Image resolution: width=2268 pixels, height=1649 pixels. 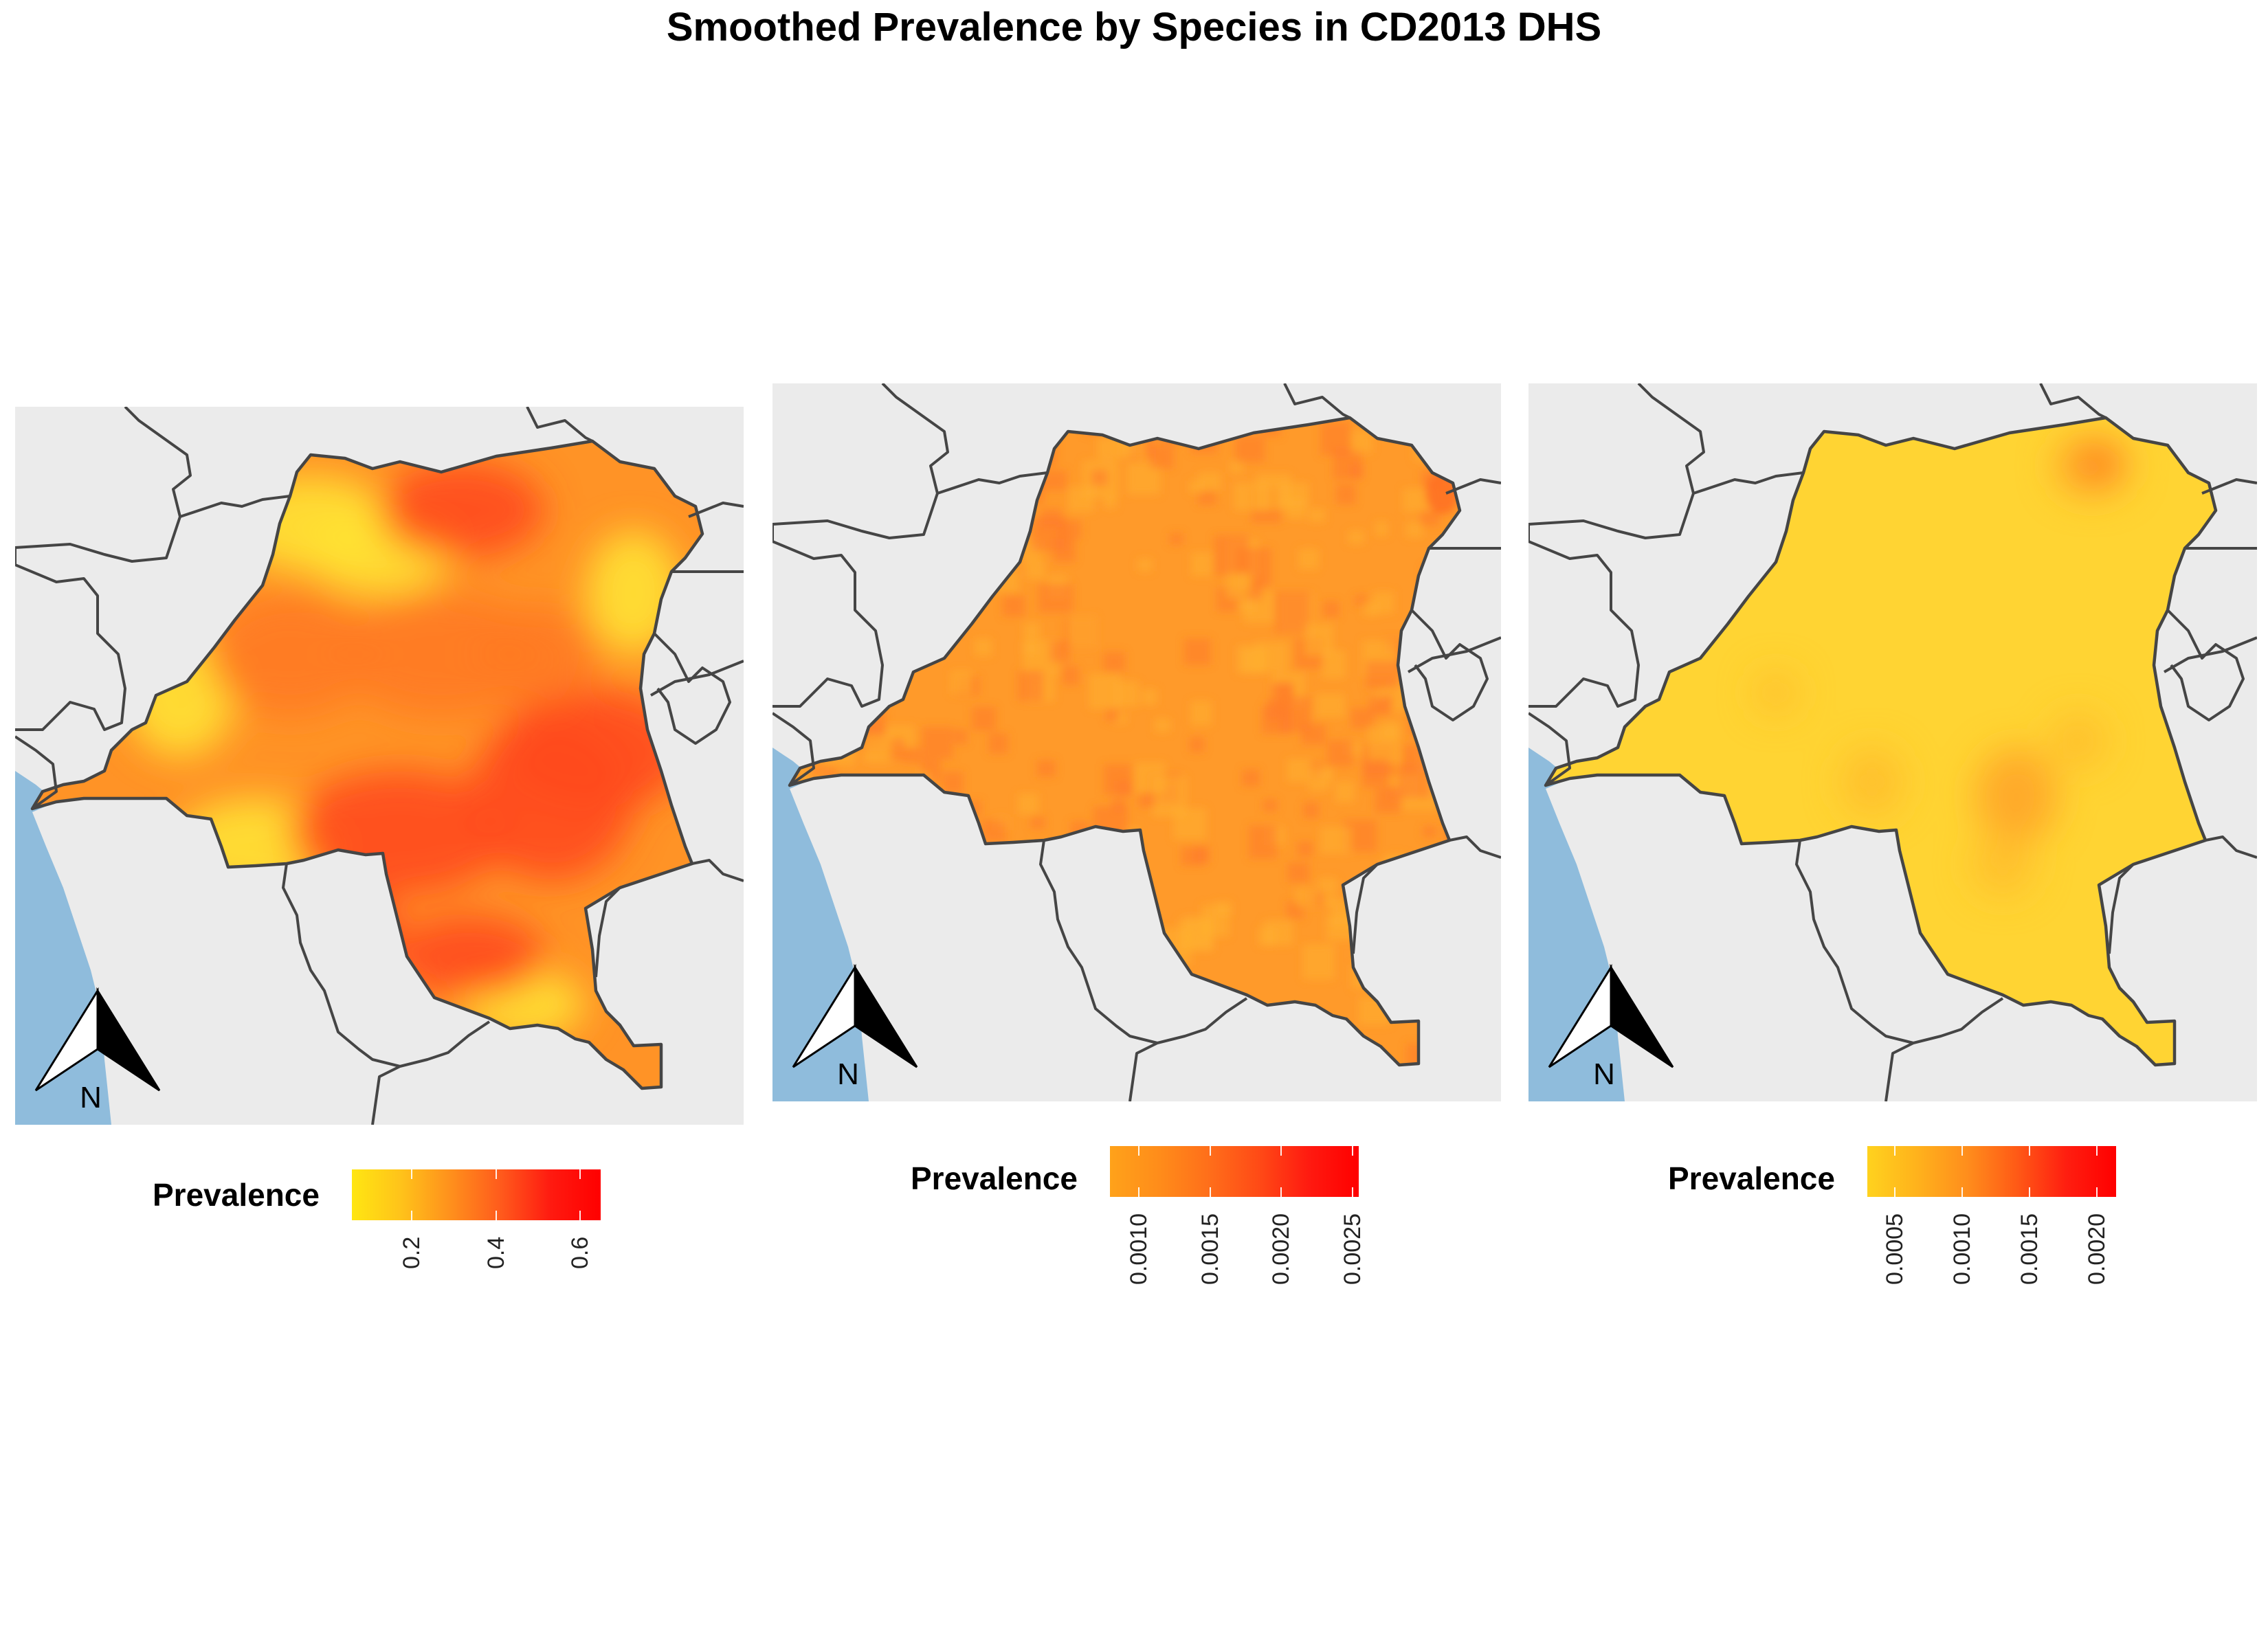 What do you see at coordinates (1210, 1249) in the screenshot?
I see `legend-tick-label: 0.0015` at bounding box center [1210, 1249].